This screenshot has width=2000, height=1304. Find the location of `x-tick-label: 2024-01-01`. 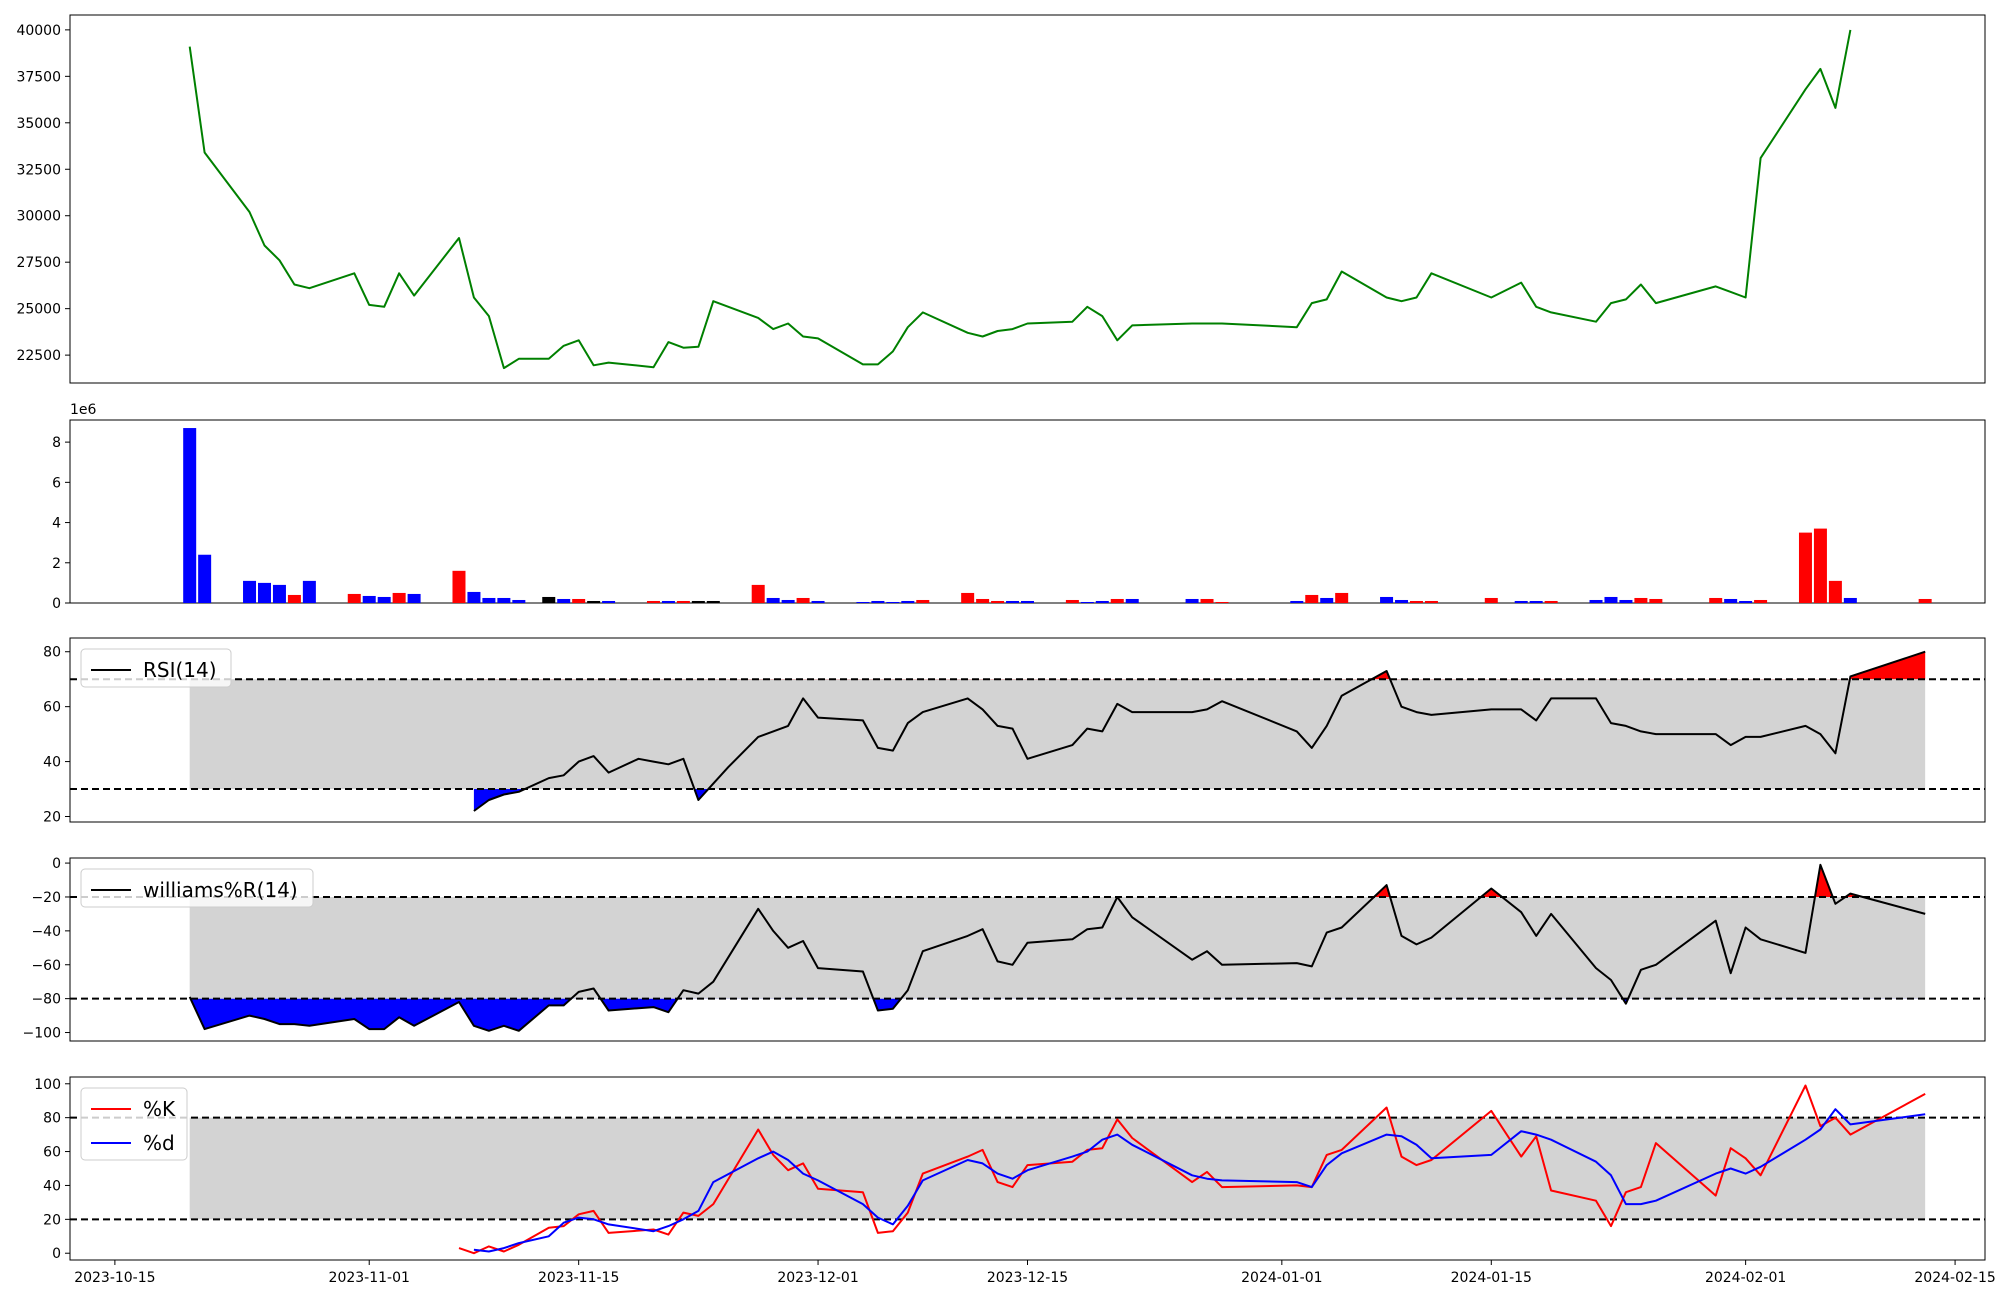

x-tick-label: 2024-01-01 is located at coordinates (1281, 1278).